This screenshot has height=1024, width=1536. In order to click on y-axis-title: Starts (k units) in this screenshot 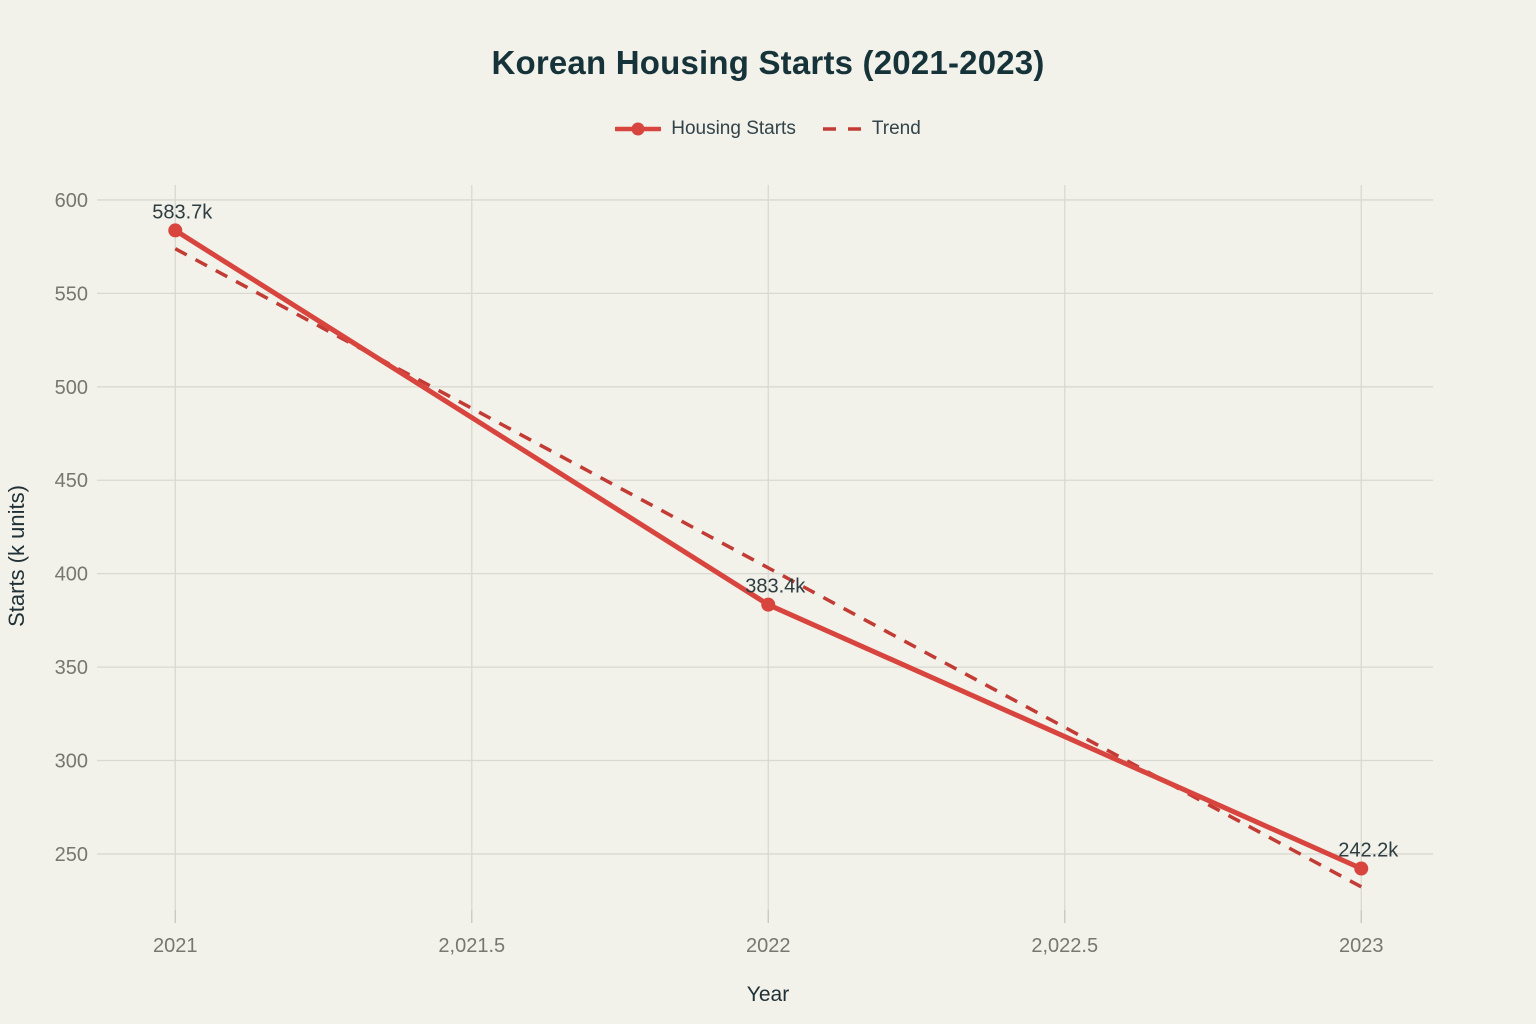, I will do `click(16, 556)`.